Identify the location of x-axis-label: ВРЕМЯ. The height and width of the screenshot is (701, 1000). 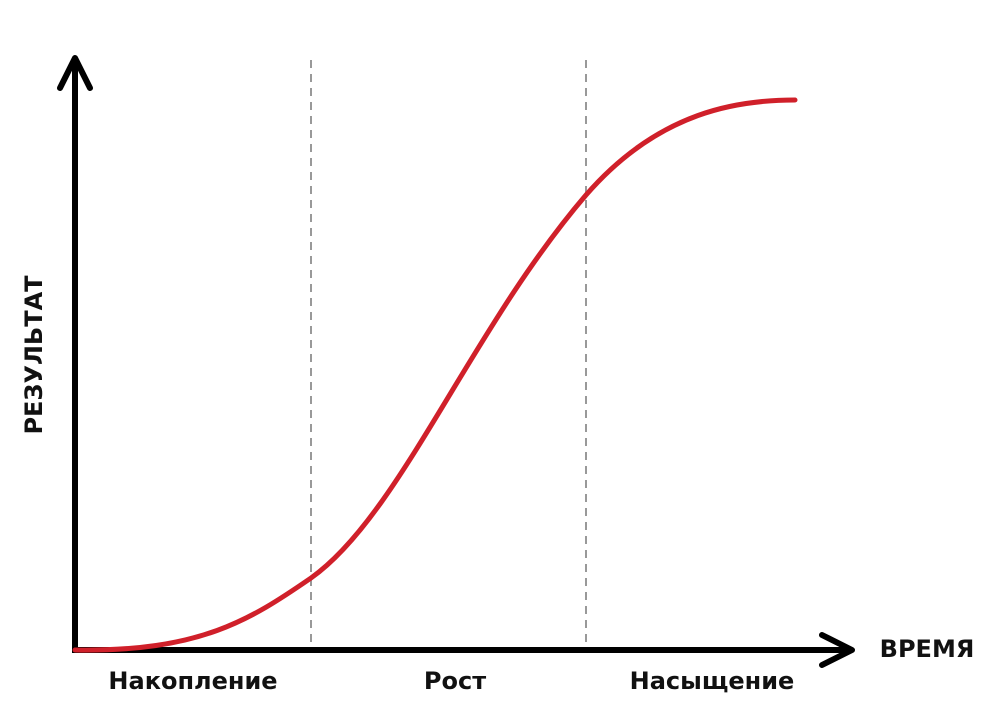
(927, 649).